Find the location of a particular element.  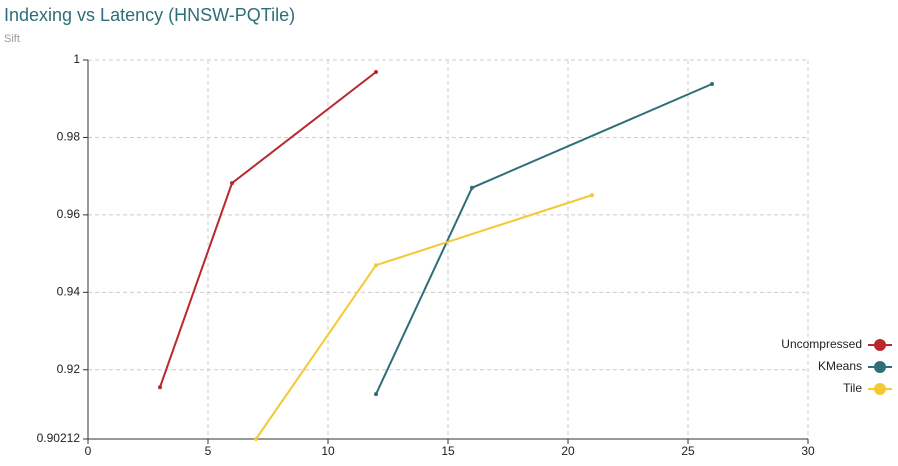

x-tick-label: 30 is located at coordinates (808, 451).